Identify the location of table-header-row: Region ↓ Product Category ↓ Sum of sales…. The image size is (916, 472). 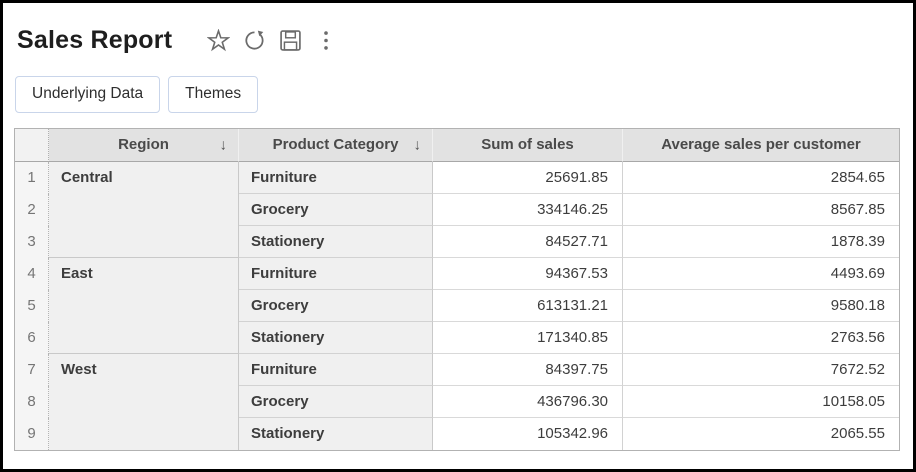
(457, 145).